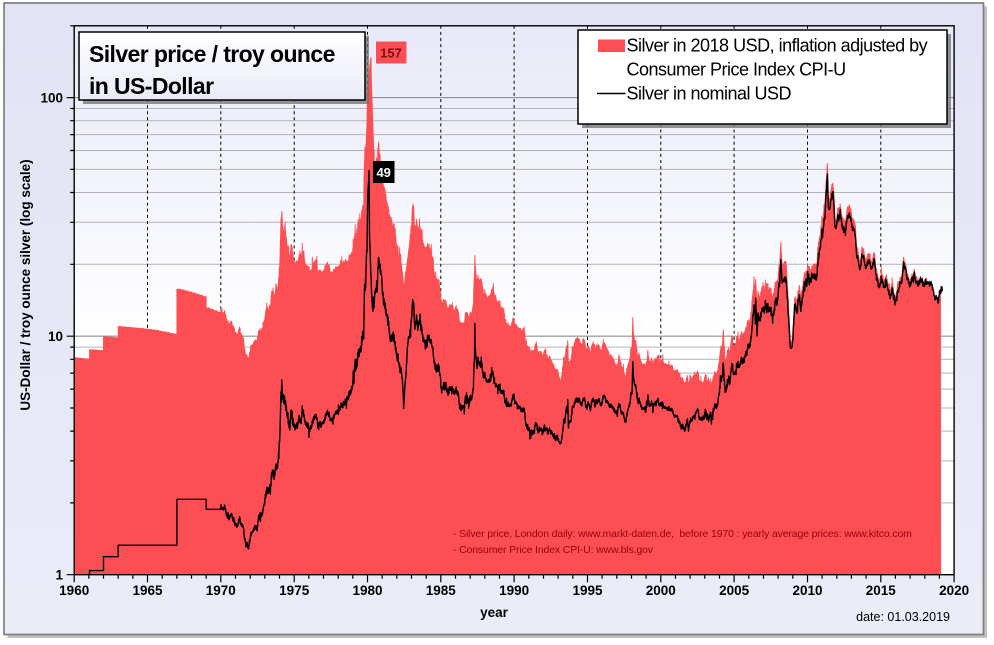 This screenshot has width=994, height=645. Describe the element at coordinates (51, 98) in the screenshot. I see `svg-text: 100` at that location.